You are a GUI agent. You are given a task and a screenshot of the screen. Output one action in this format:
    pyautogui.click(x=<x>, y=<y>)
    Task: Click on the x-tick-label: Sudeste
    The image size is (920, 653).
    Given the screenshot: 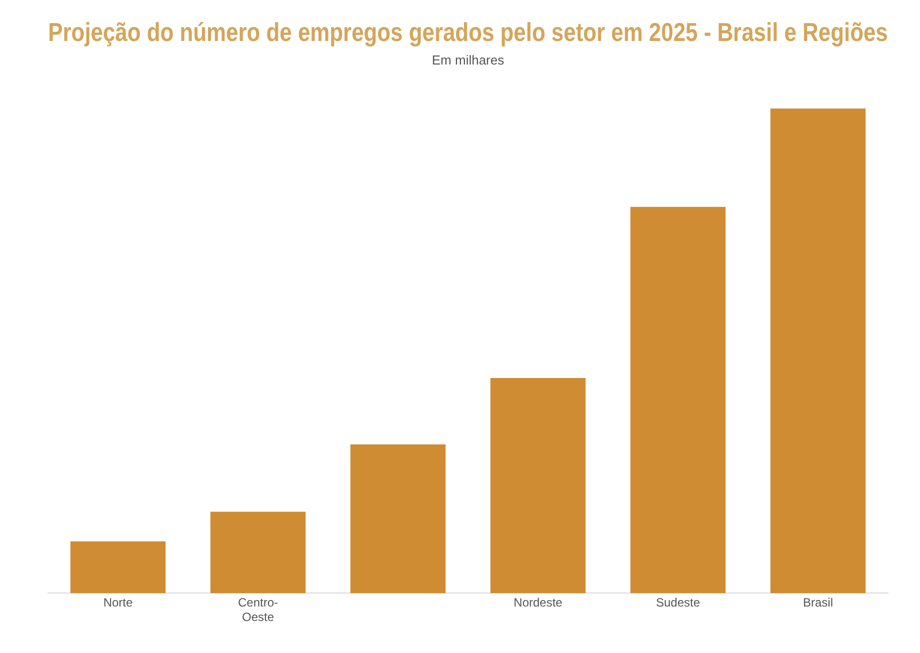 What is the action you would take?
    pyautogui.click(x=678, y=603)
    